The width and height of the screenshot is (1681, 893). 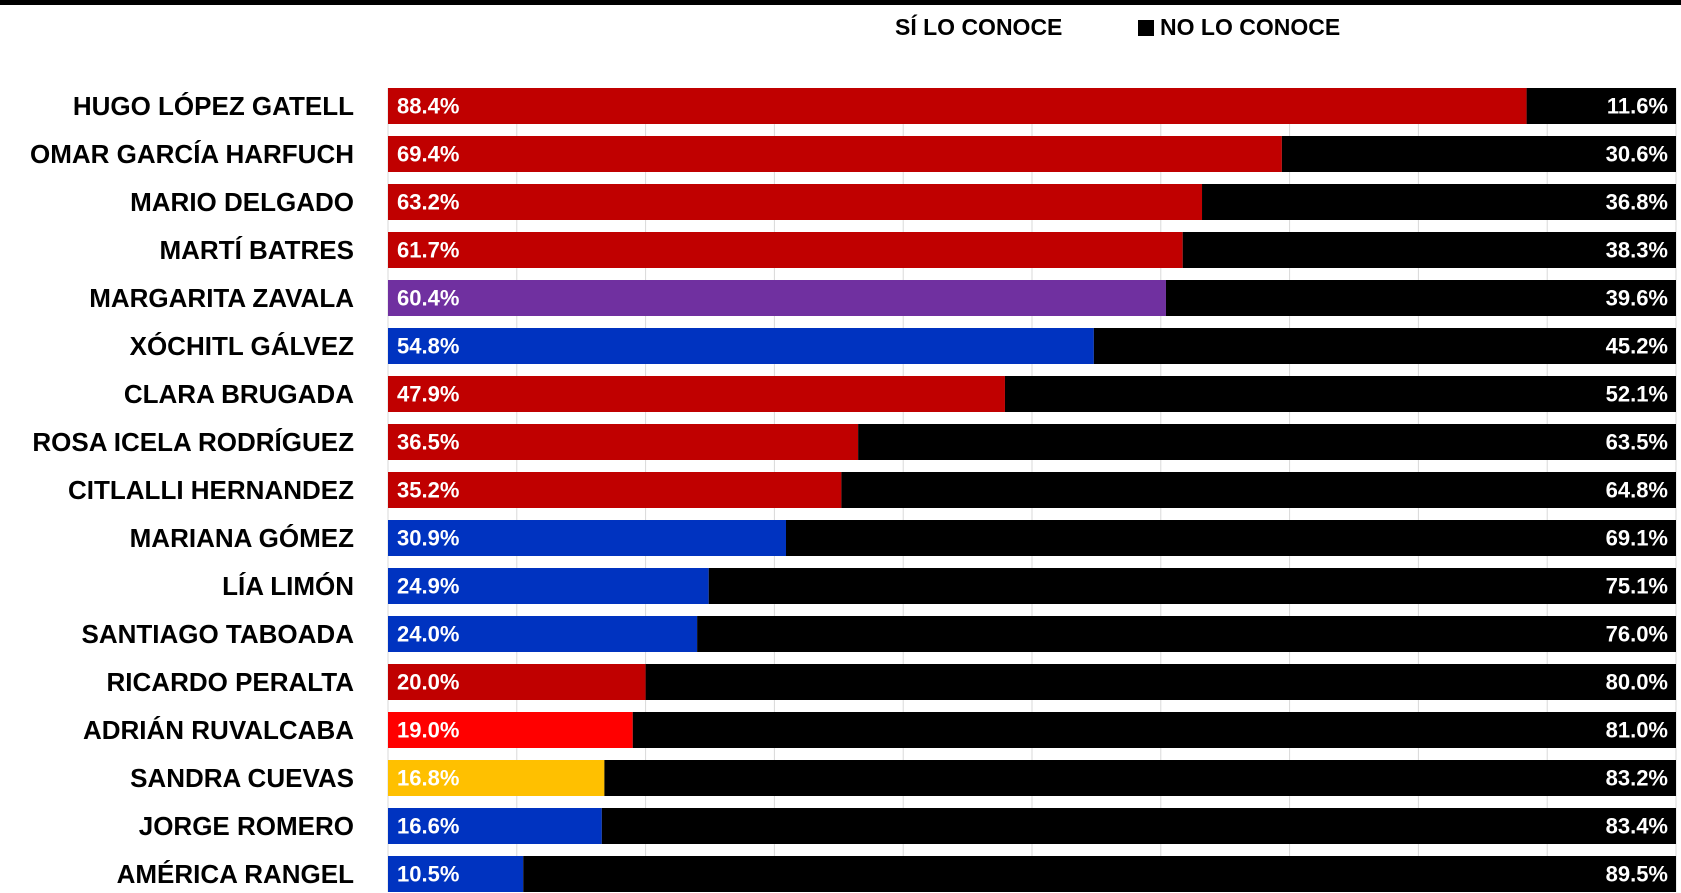 I want to click on value-label-si: 20.0%, so click(x=428, y=682).